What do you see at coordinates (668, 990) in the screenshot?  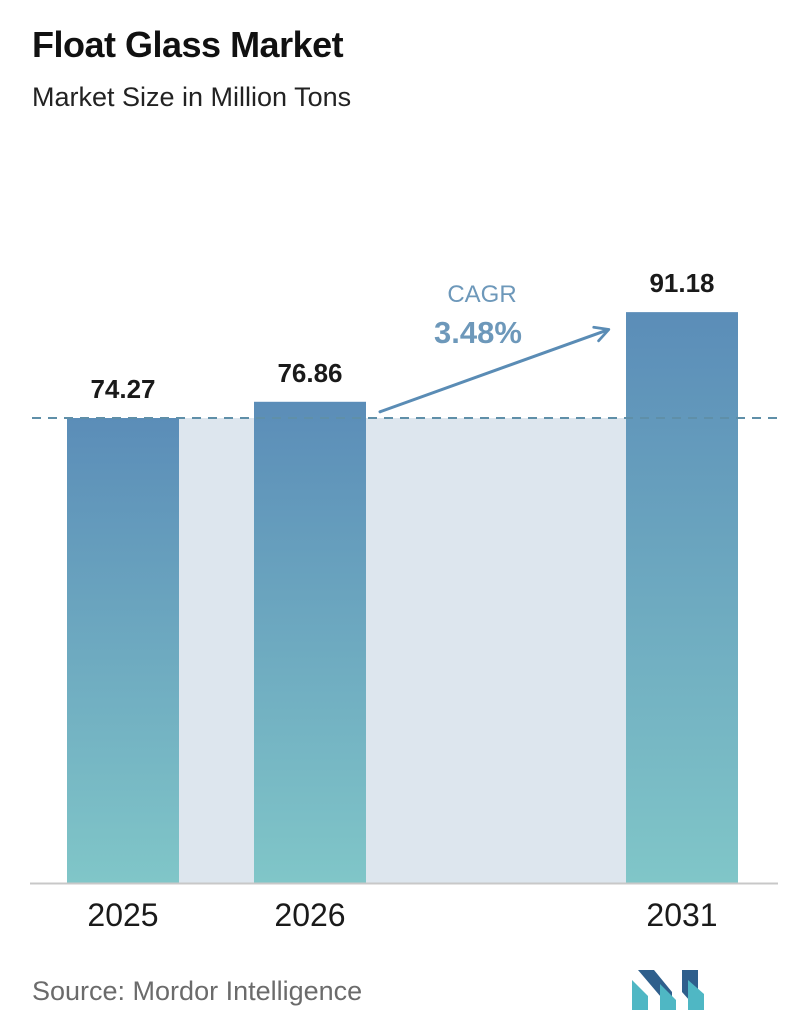 I see `mordor-intelligence-logo-icon` at bounding box center [668, 990].